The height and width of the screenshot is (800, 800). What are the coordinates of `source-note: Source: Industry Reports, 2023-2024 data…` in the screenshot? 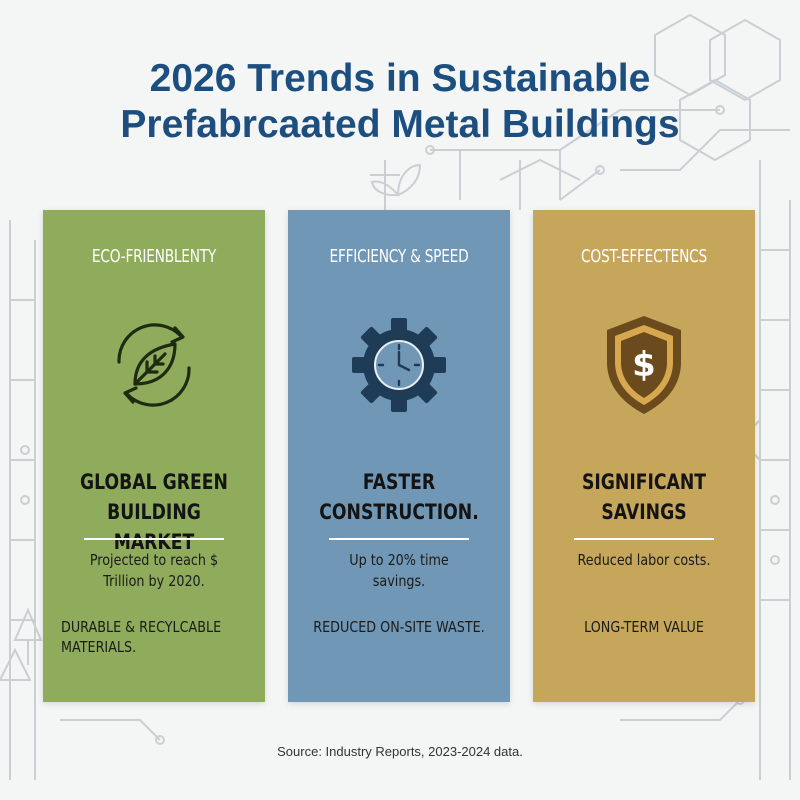 It's located at (400, 751).